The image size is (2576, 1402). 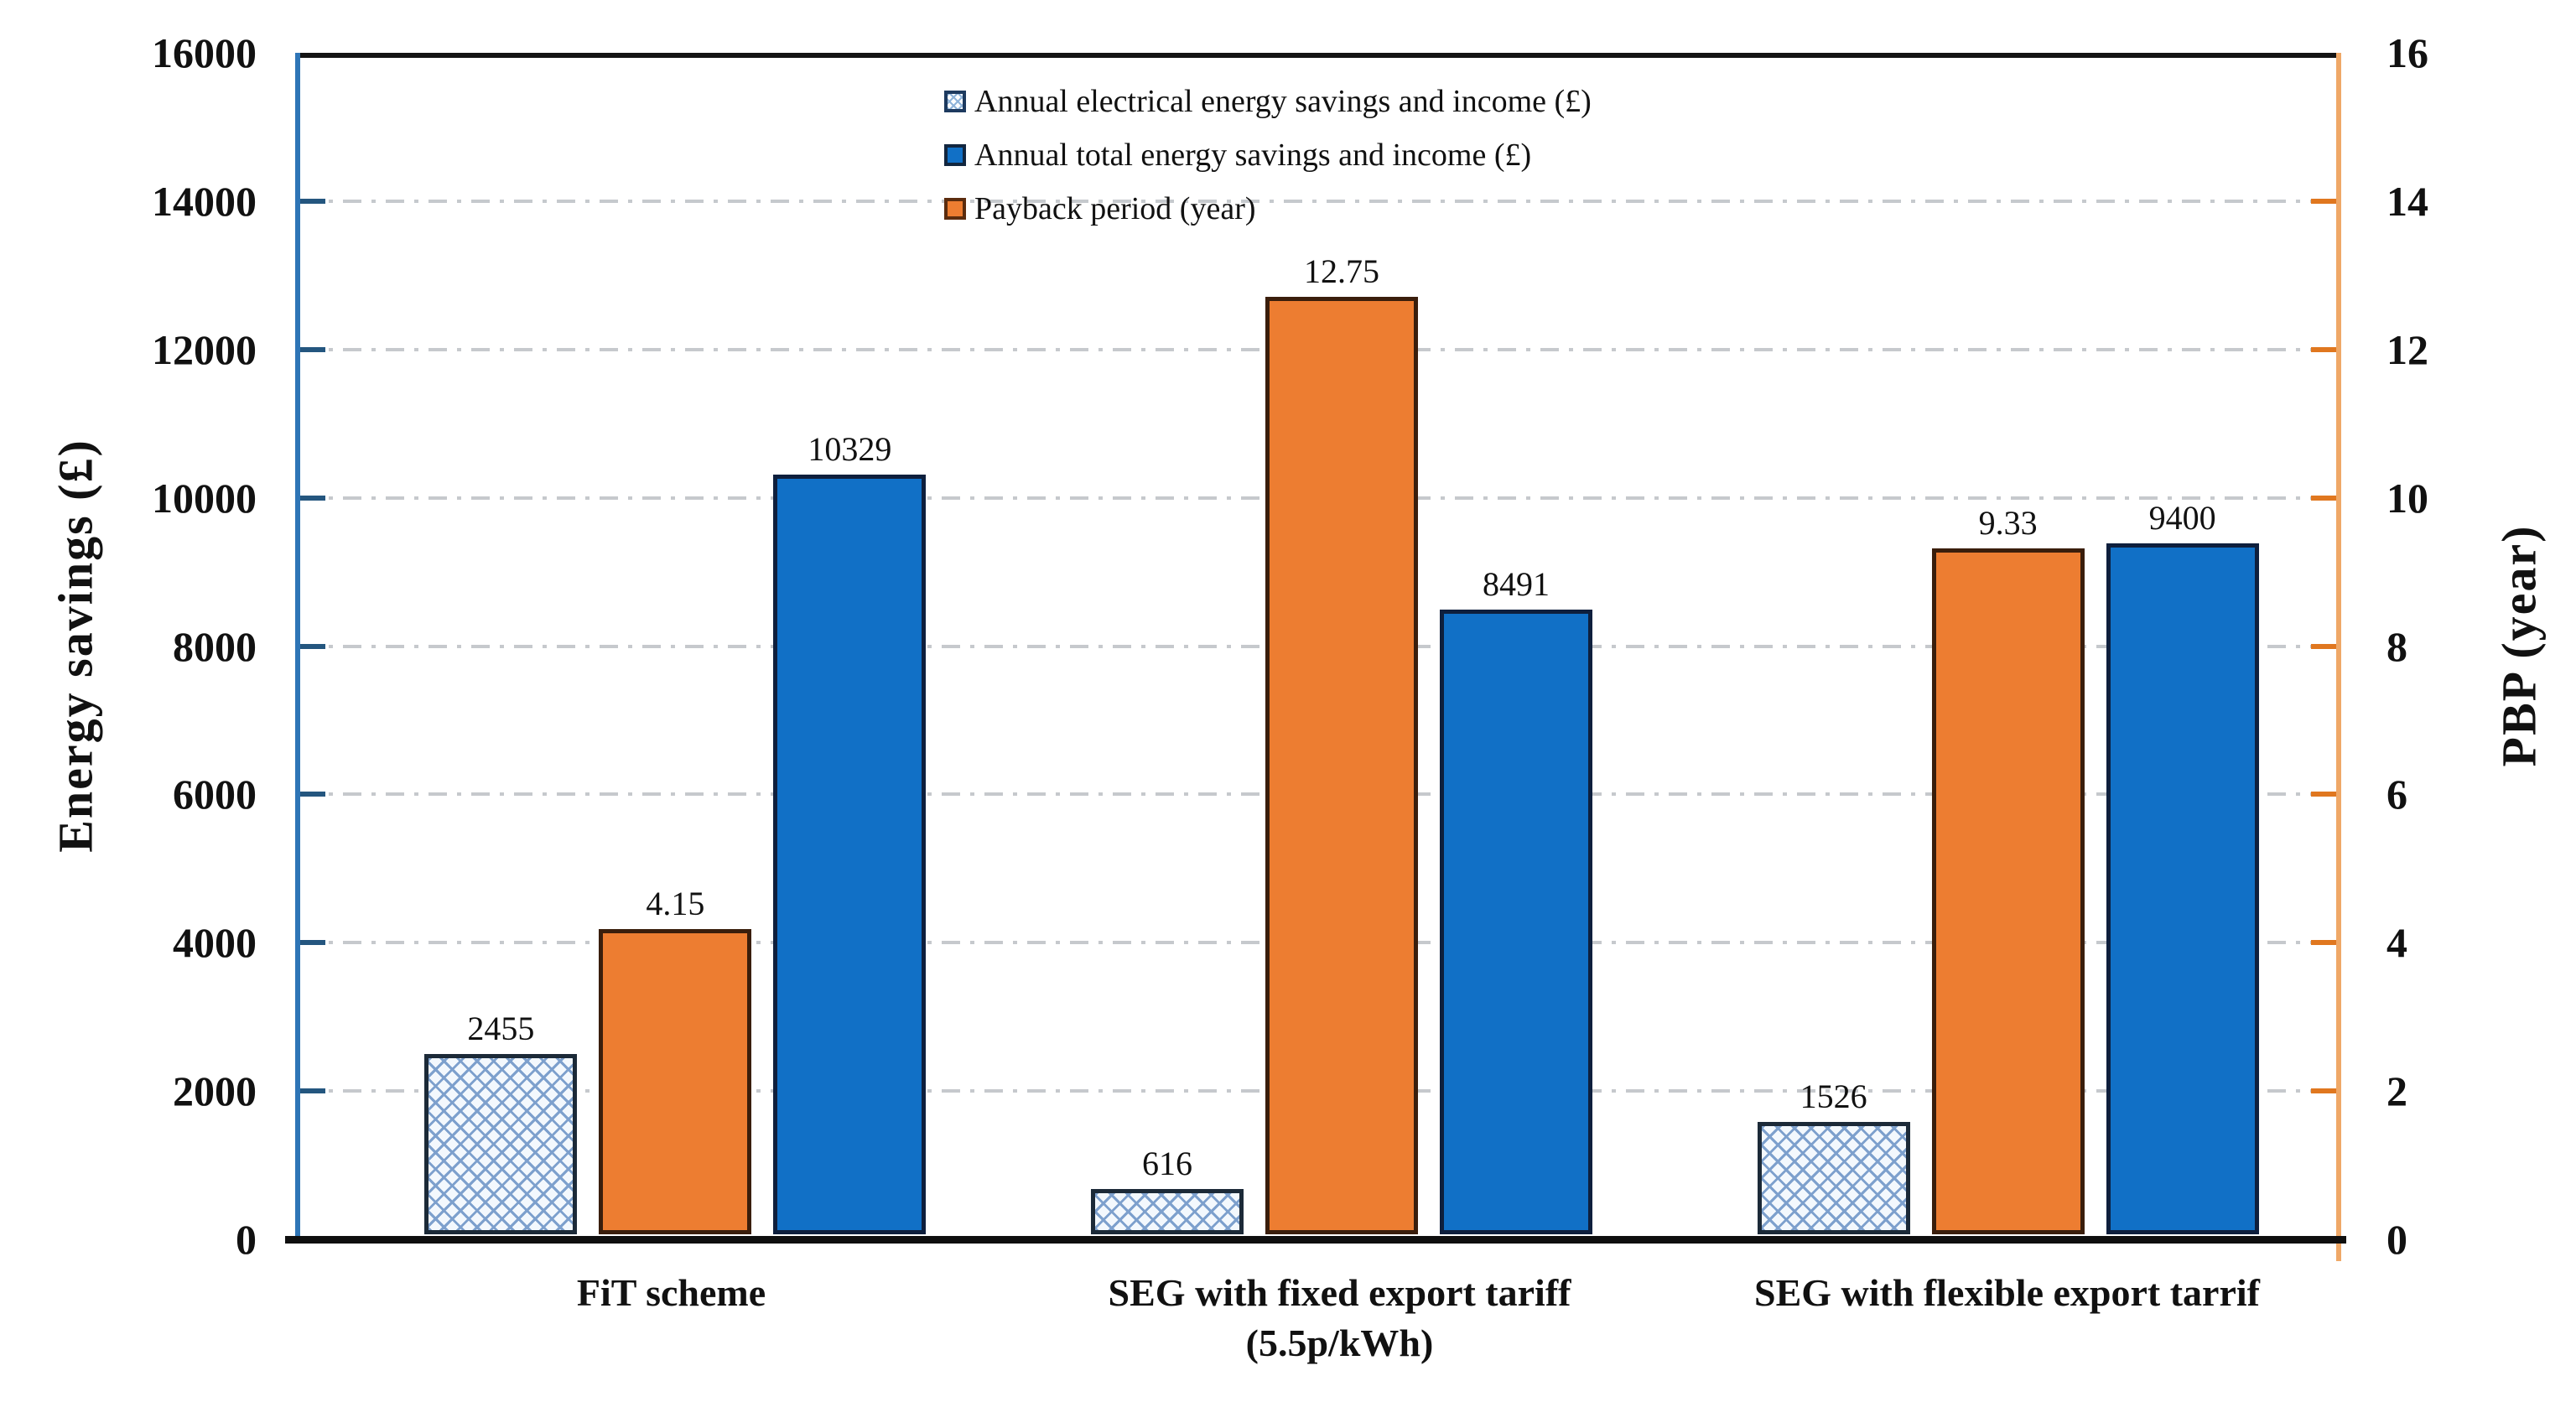 What do you see at coordinates (1318, 201) in the screenshot?
I see `gridline` at bounding box center [1318, 201].